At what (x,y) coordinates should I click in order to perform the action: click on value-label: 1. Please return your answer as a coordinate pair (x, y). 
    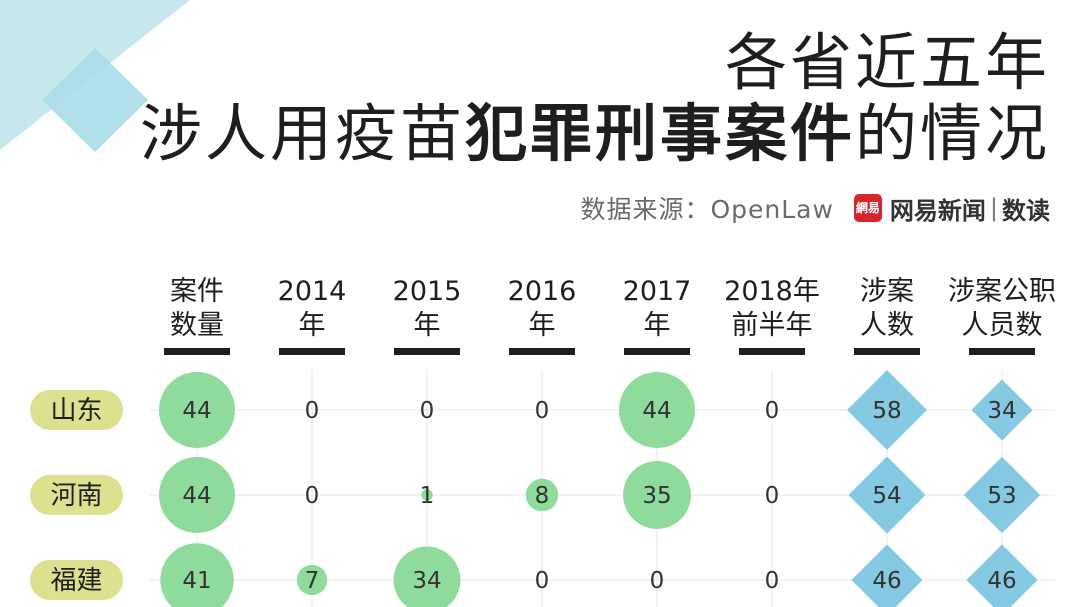
    Looking at the image, I should click on (427, 496).